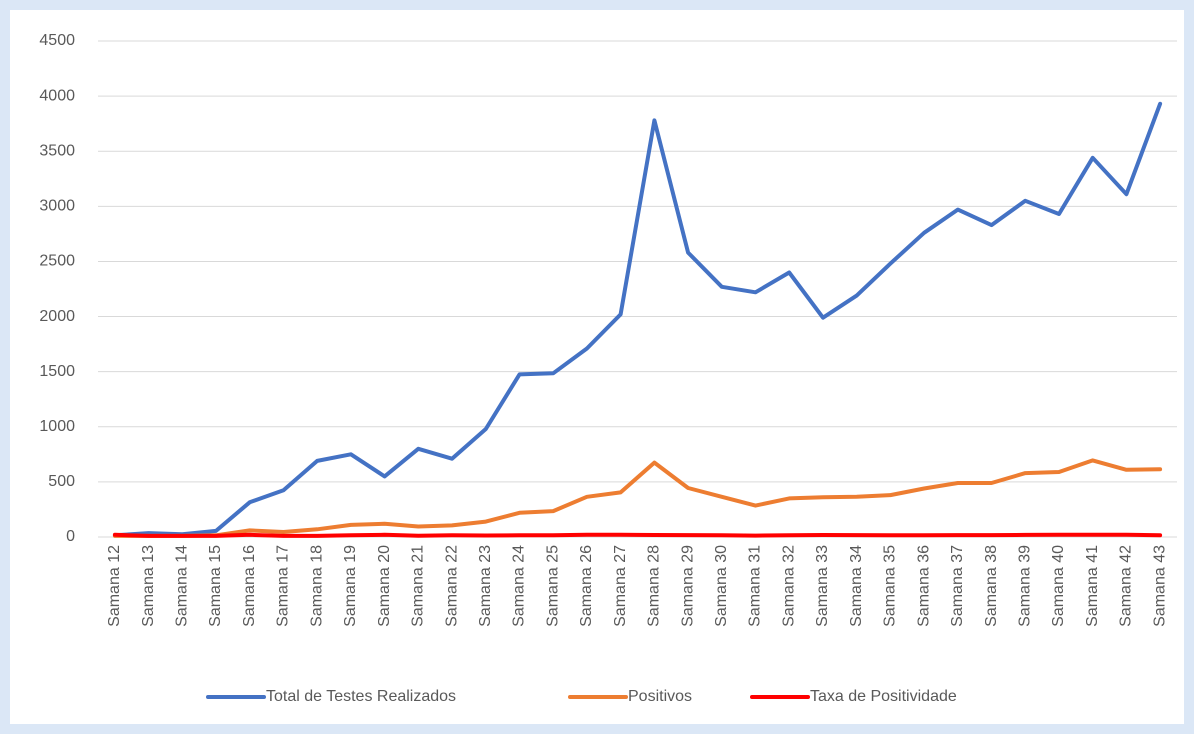 The width and height of the screenshot is (1194, 734). What do you see at coordinates (316, 586) in the screenshot?
I see `x-tick-label: Samana 18` at bounding box center [316, 586].